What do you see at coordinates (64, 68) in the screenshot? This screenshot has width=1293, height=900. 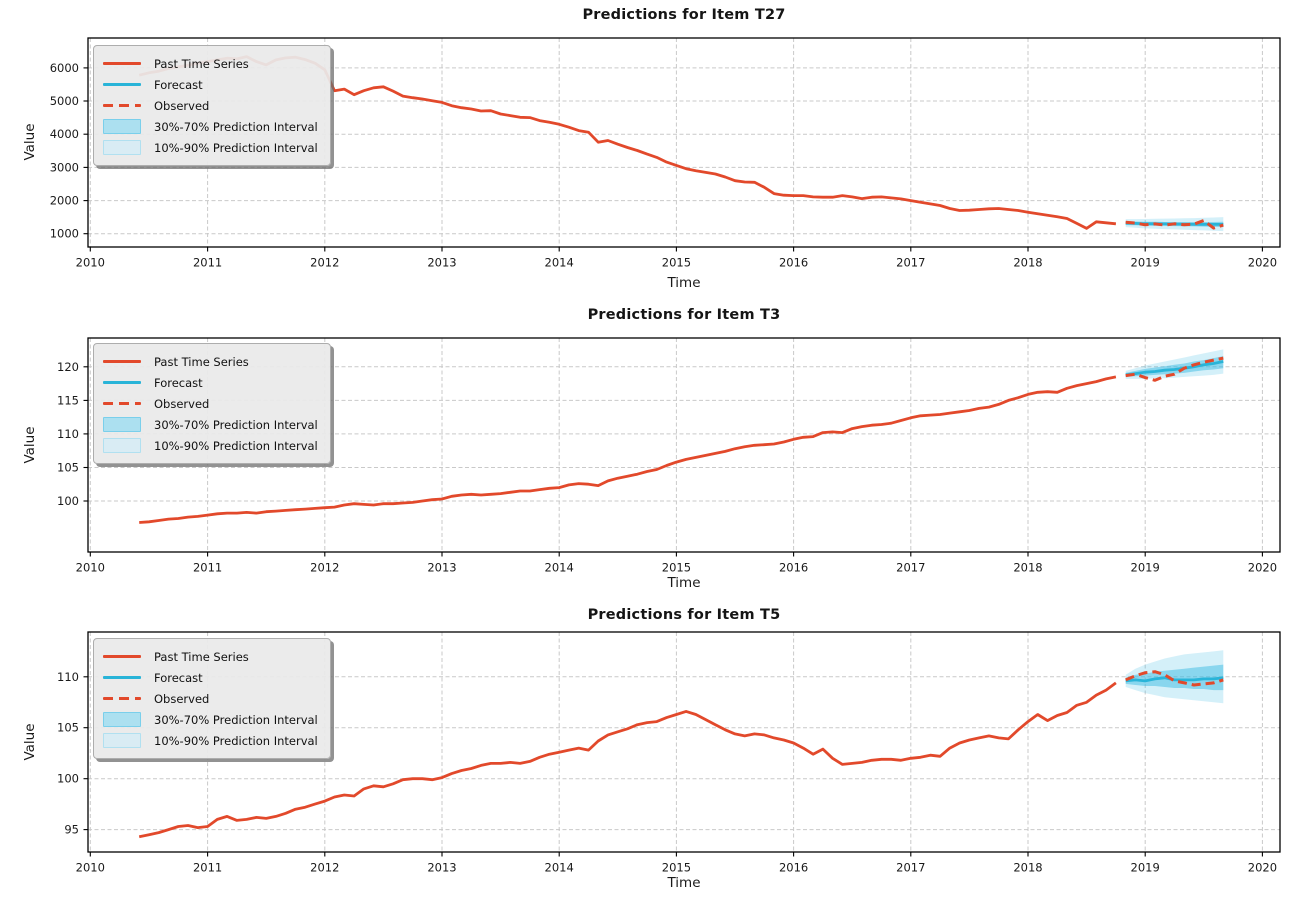 I see `y-tick-label: 6000` at bounding box center [64, 68].